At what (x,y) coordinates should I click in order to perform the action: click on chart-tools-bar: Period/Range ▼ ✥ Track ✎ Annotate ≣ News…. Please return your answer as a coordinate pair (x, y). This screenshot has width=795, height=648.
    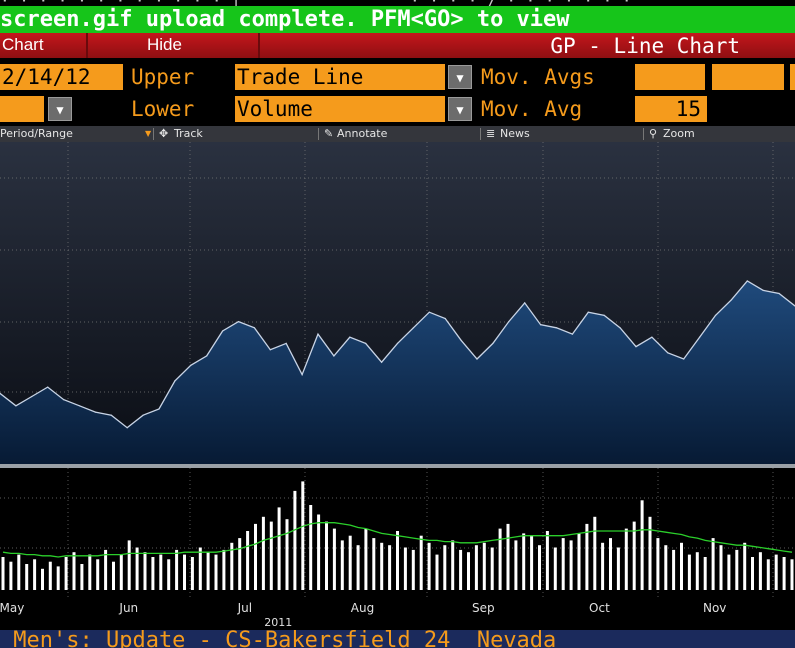
    Looking at the image, I should click on (397, 134).